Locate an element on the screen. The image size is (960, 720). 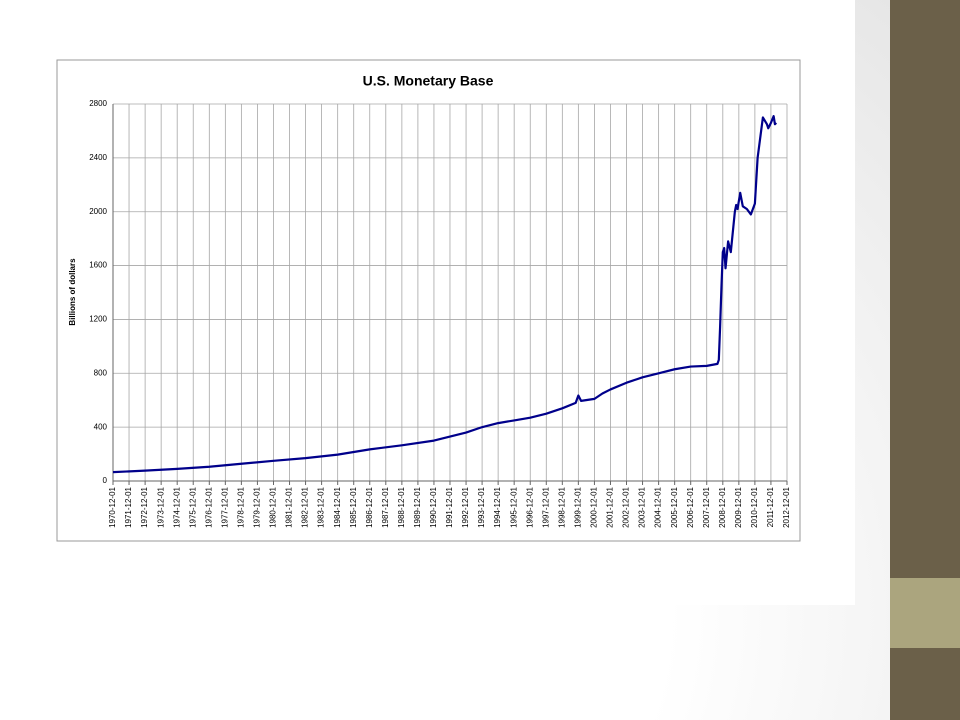
x-tick-label: 1995-12-01 is located at coordinates (513, 506).